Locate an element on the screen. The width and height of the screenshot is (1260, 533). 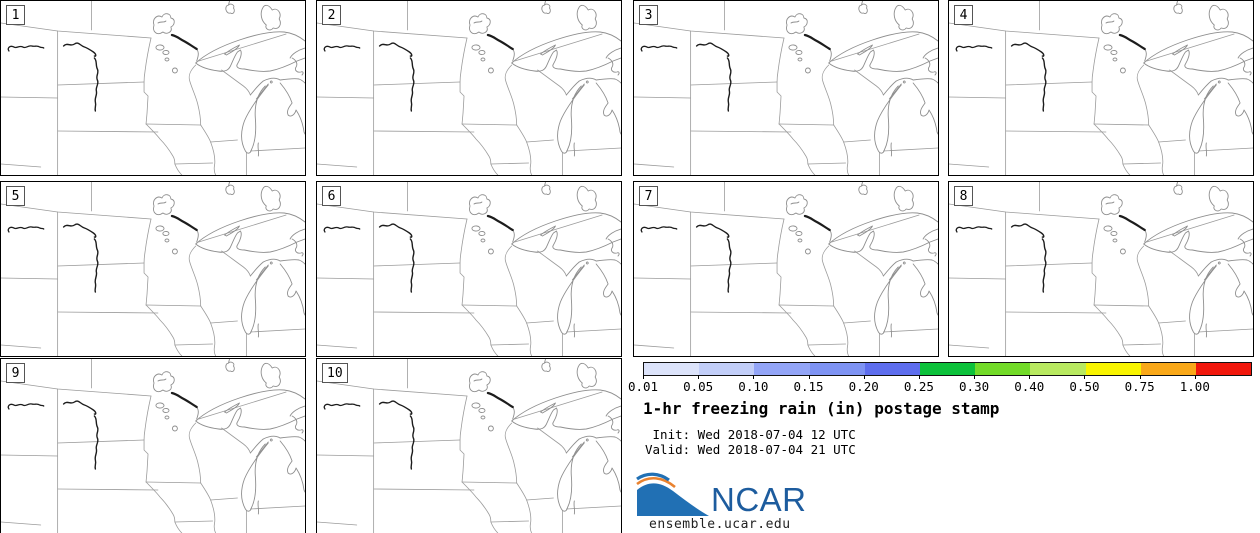
colorbar-tick-label: 0.30 is located at coordinates (974, 386).